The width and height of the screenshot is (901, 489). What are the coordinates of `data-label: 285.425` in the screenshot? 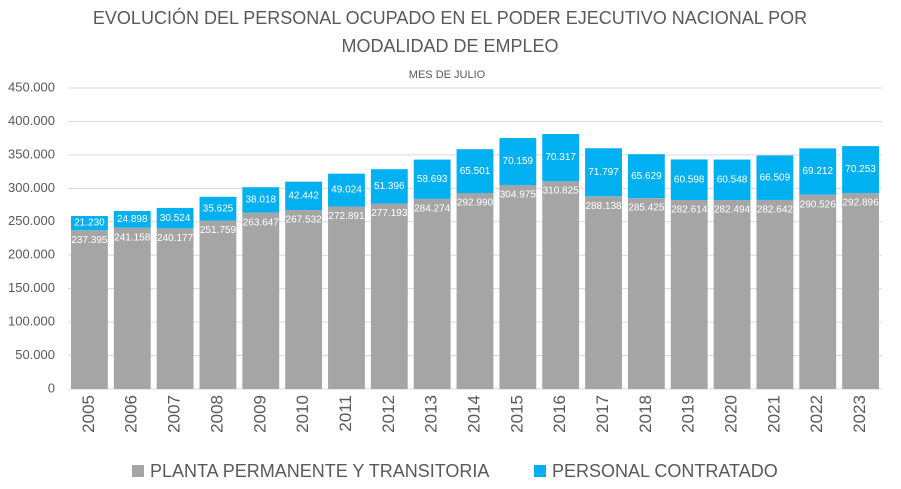 It's located at (646, 208).